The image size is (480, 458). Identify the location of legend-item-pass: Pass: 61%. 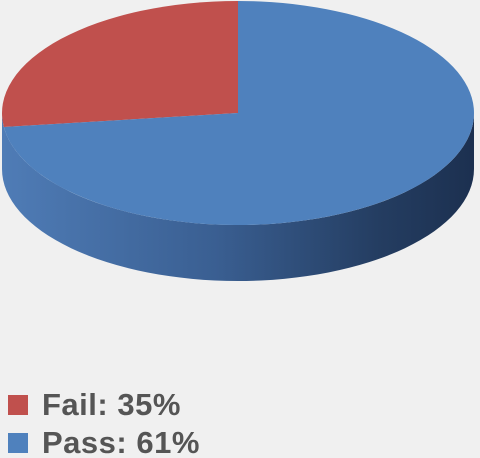
(104, 441).